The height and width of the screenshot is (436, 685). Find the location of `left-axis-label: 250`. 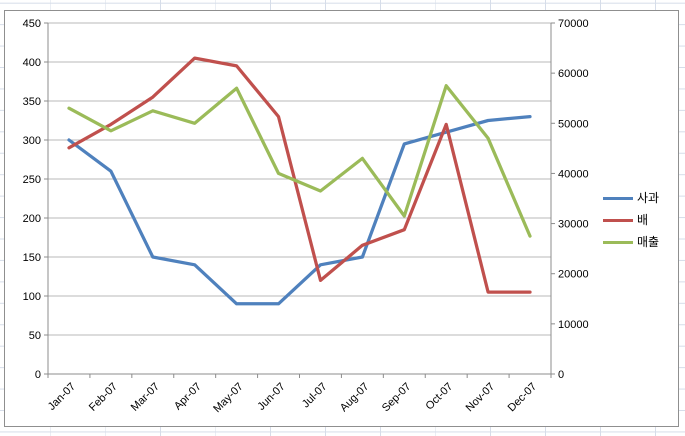

left-axis-label: 250 is located at coordinates (32, 180).